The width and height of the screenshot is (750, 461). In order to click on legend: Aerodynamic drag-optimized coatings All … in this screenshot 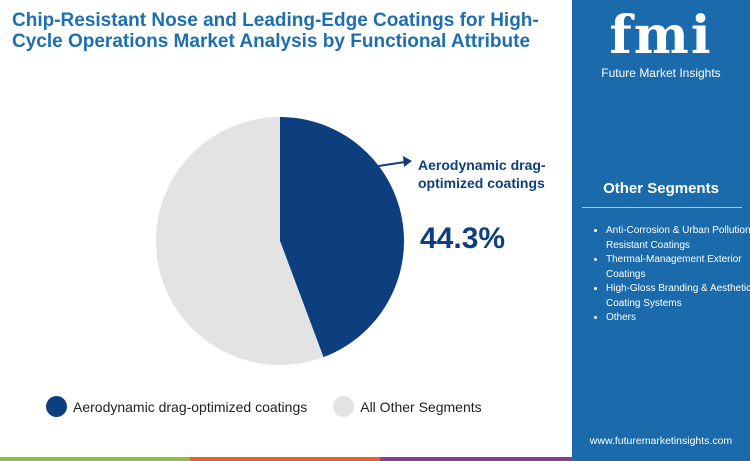, I will do `click(264, 406)`.